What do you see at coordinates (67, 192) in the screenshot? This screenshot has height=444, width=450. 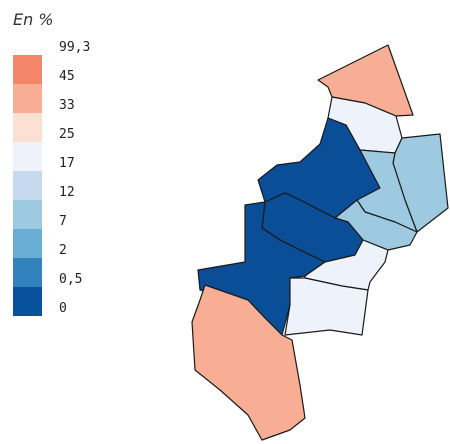 I see `legend-label: 12` at bounding box center [67, 192].